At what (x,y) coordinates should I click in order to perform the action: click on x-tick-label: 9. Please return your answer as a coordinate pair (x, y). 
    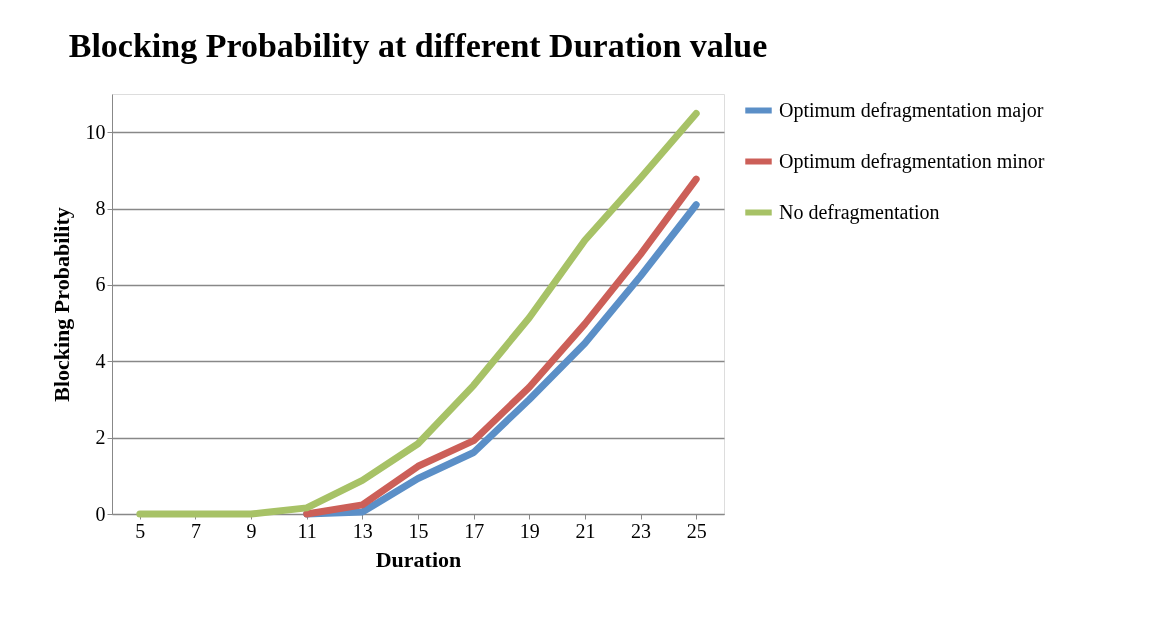
    Looking at the image, I should click on (251, 530).